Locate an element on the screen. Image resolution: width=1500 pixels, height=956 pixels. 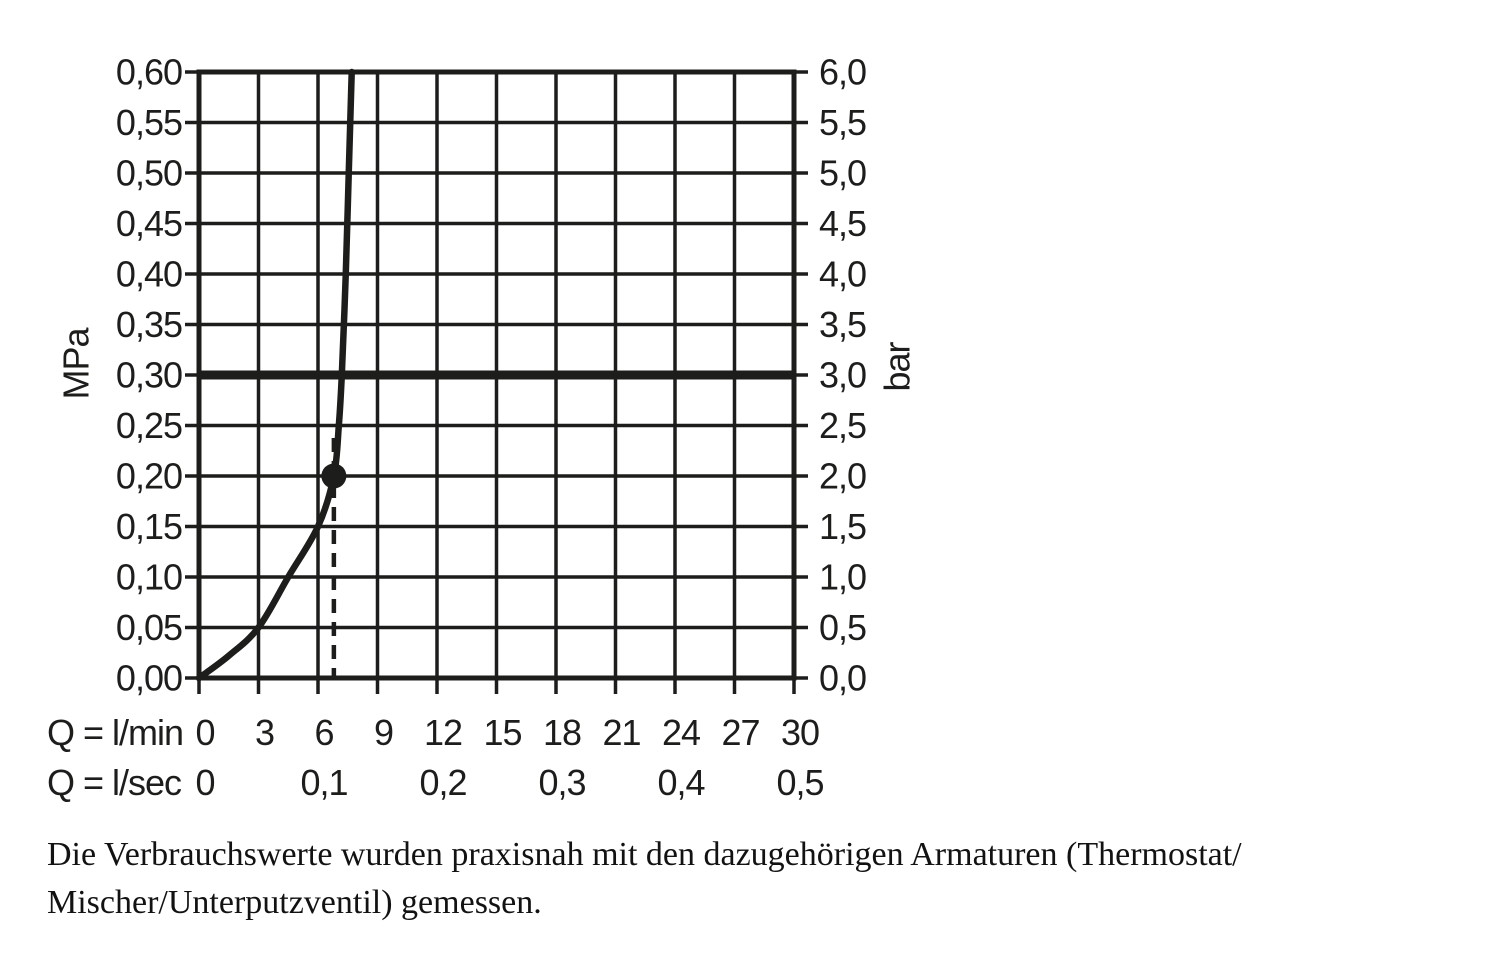
x-axis-lmin-tick-label: 21 is located at coordinates (621, 732).